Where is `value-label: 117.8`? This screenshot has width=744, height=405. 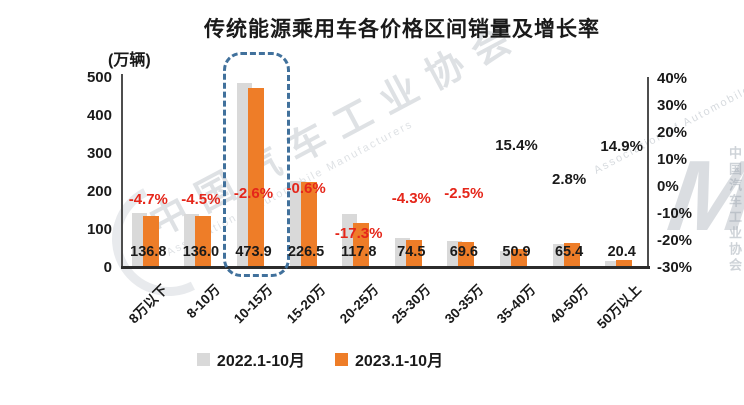 value-label: 117.8 is located at coordinates (358, 252).